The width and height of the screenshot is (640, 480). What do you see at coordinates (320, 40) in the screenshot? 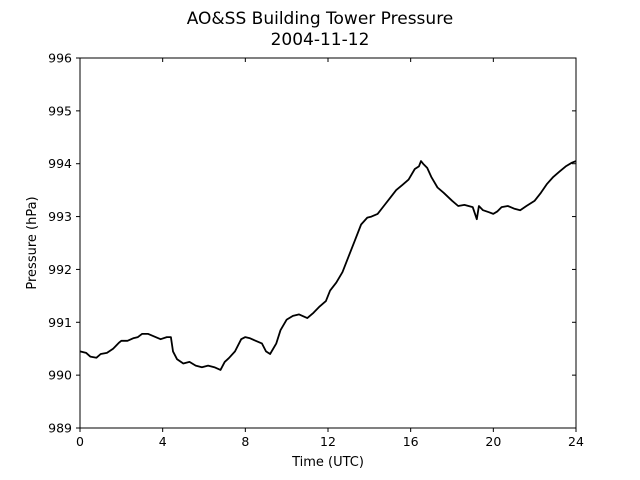
I see `chart-subtitle: 2004-11-12` at bounding box center [320, 40].